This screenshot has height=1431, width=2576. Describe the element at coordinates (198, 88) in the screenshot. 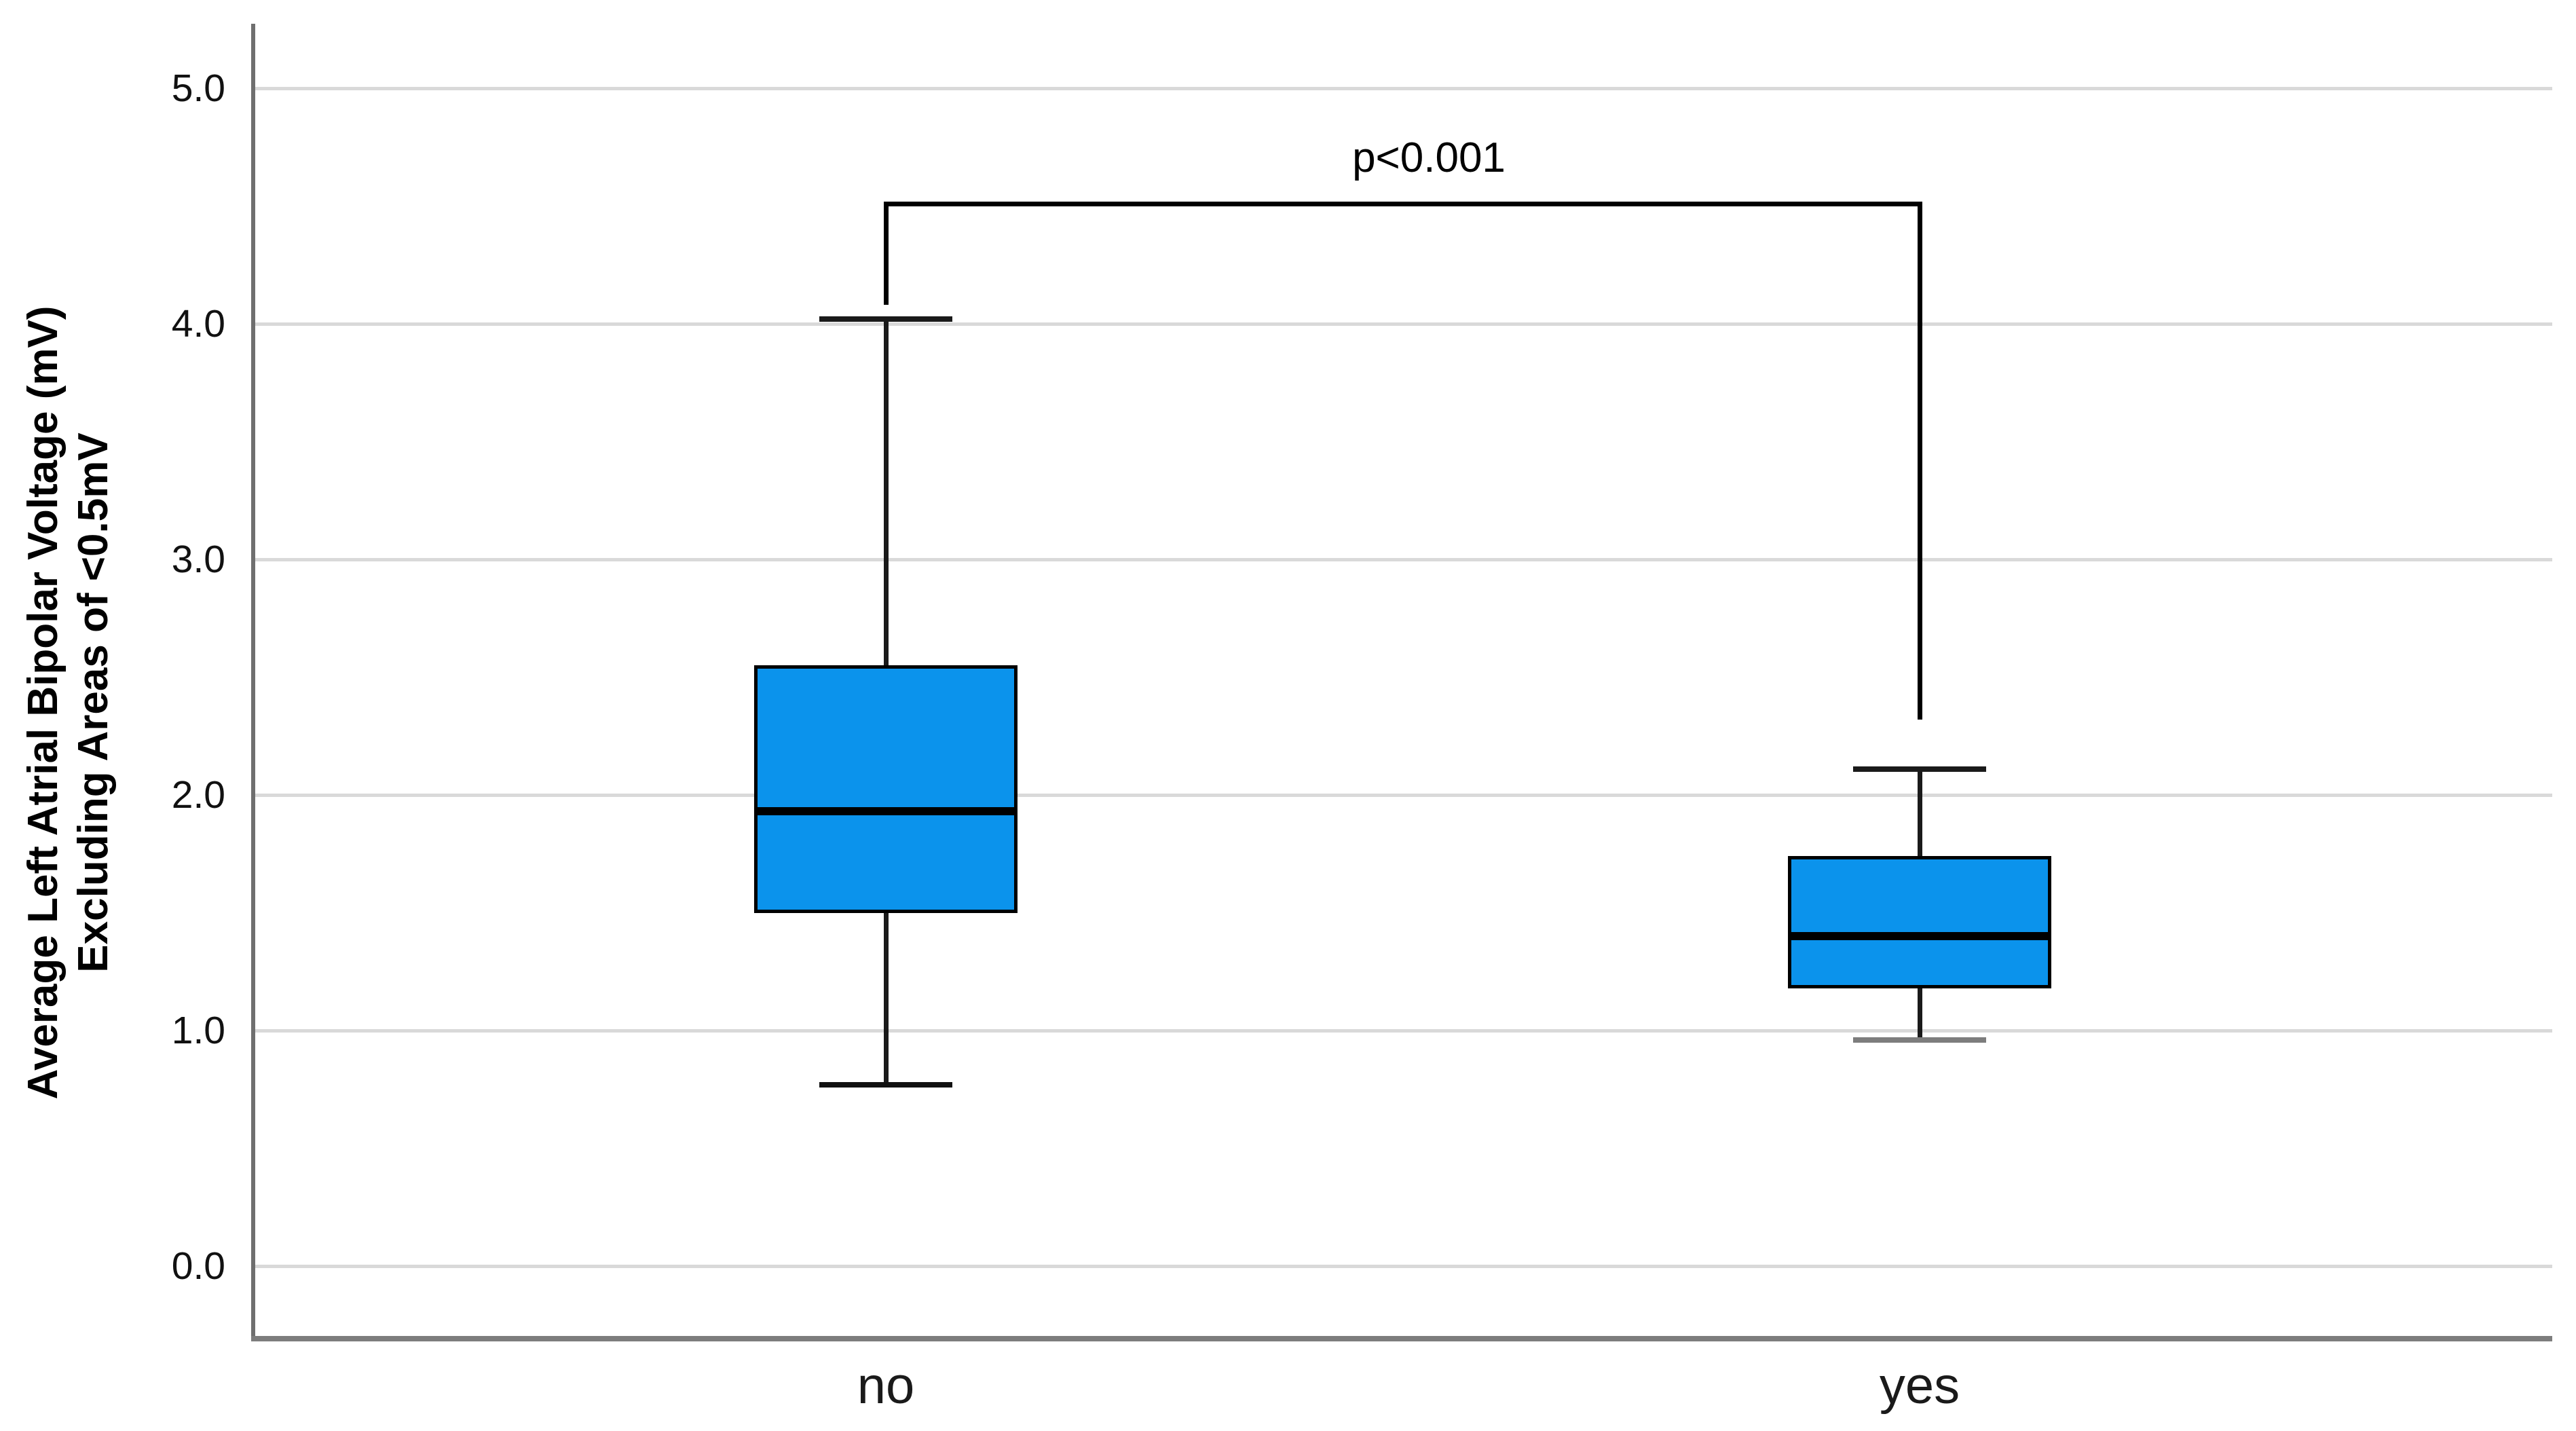

I see `y-tick-label: 5.0` at that location.